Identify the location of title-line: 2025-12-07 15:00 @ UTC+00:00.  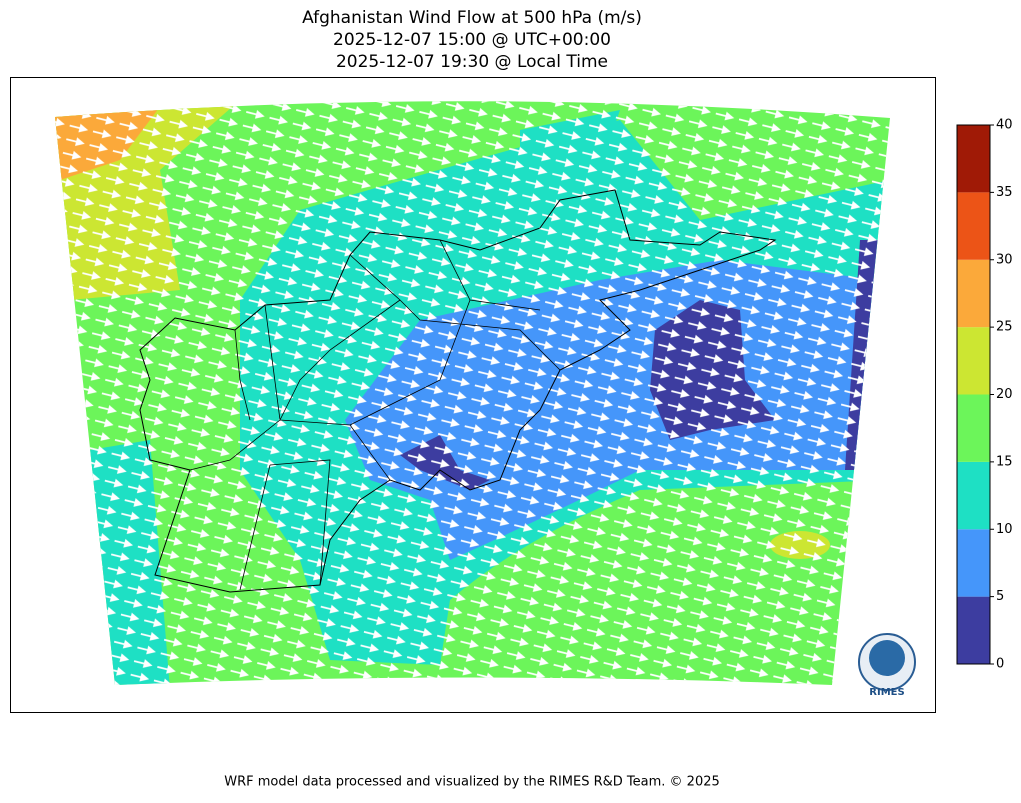
(472, 40).